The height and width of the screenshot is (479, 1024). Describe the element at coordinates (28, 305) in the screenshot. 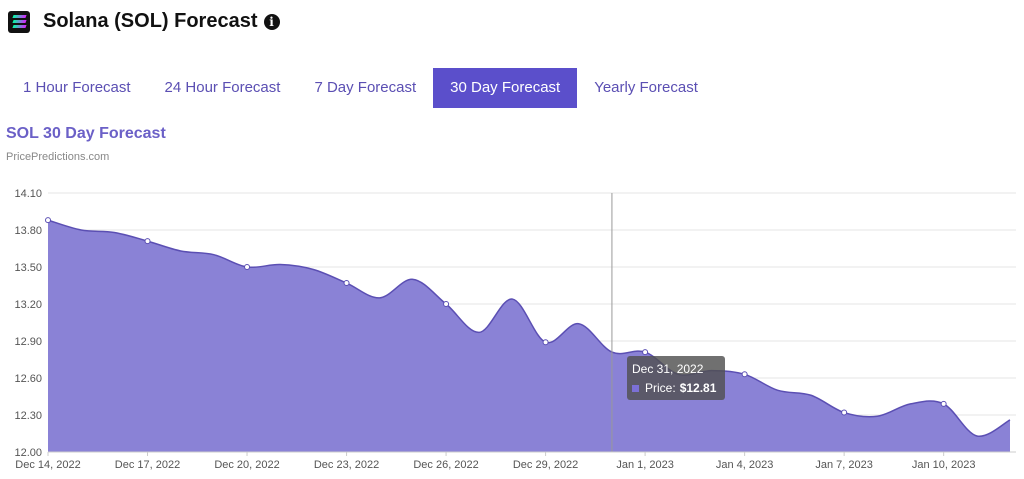

I see `y-tick-label: 13.20` at that location.